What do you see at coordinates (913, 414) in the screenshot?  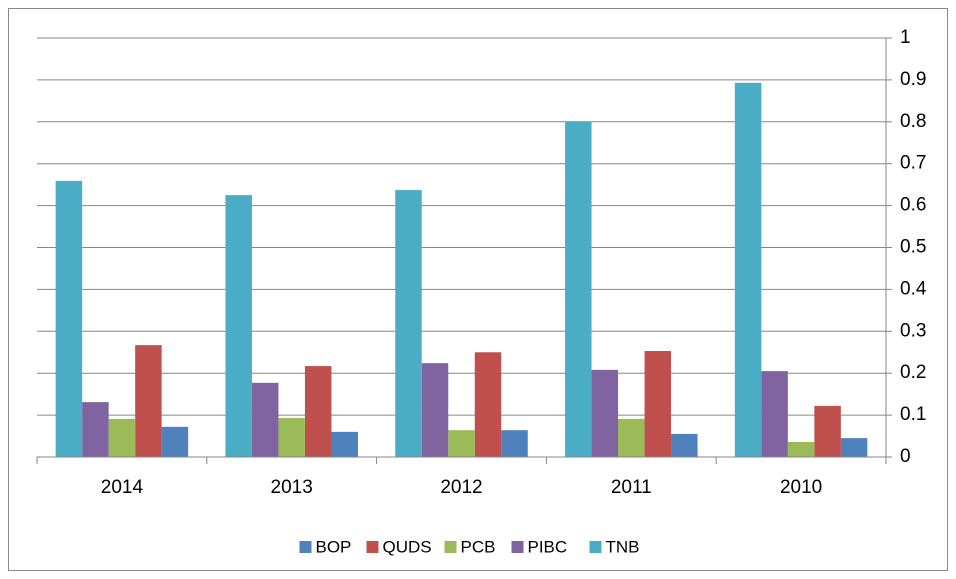 I see `y-tick-label: 0.1` at bounding box center [913, 414].